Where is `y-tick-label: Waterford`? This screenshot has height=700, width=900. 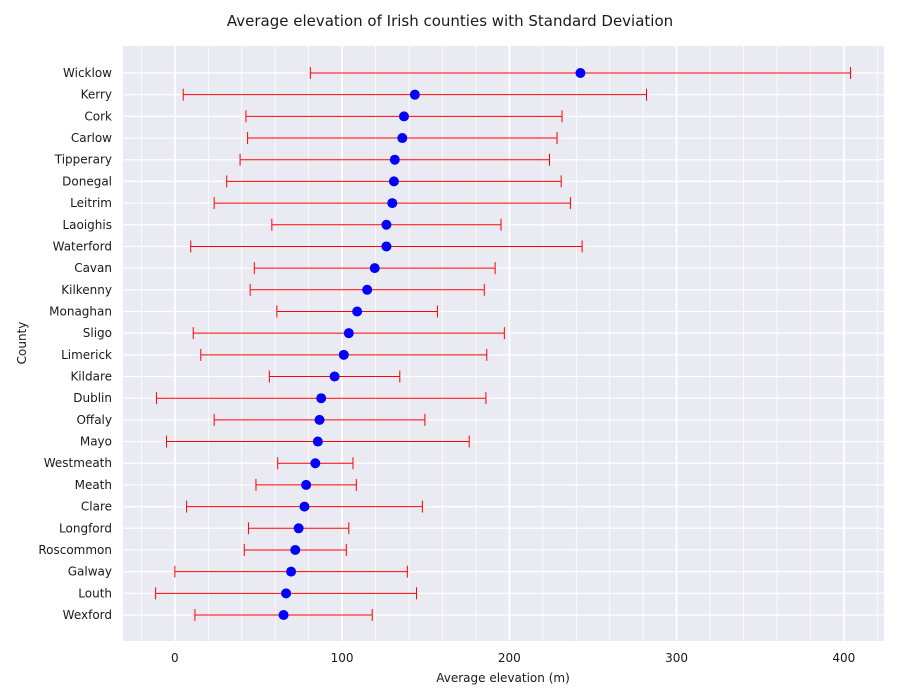
y-tick-label: Waterford is located at coordinates (82, 246).